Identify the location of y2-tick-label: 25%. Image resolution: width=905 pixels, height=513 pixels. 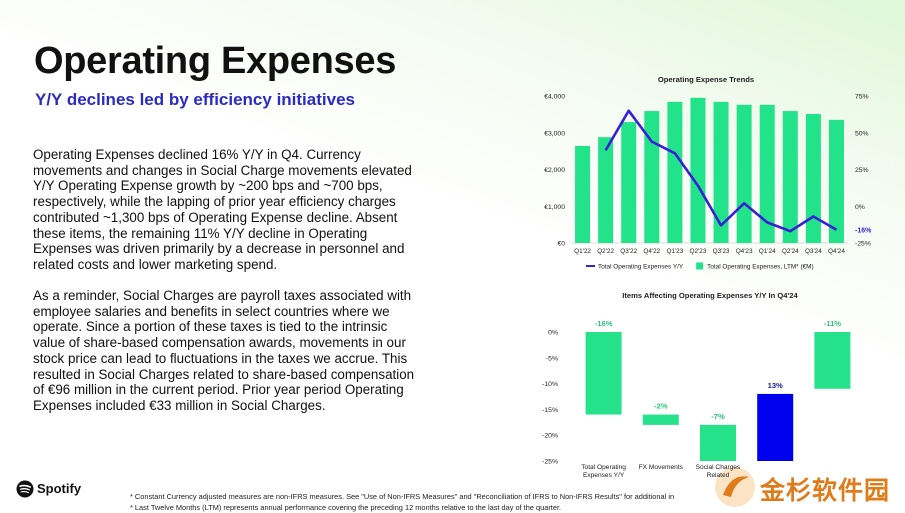
(862, 170).